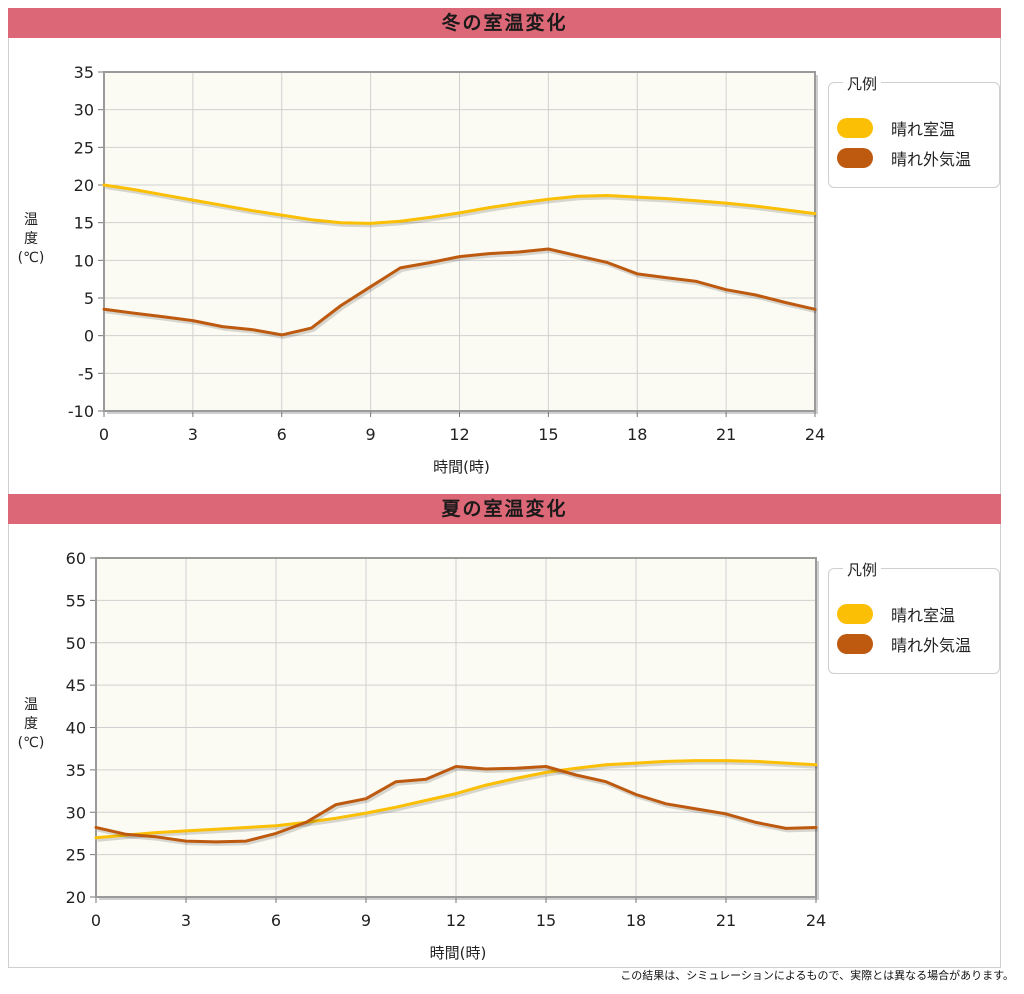 This screenshot has width=1024, height=994. I want to click on summer-x-tick-label: 0, so click(96, 920).